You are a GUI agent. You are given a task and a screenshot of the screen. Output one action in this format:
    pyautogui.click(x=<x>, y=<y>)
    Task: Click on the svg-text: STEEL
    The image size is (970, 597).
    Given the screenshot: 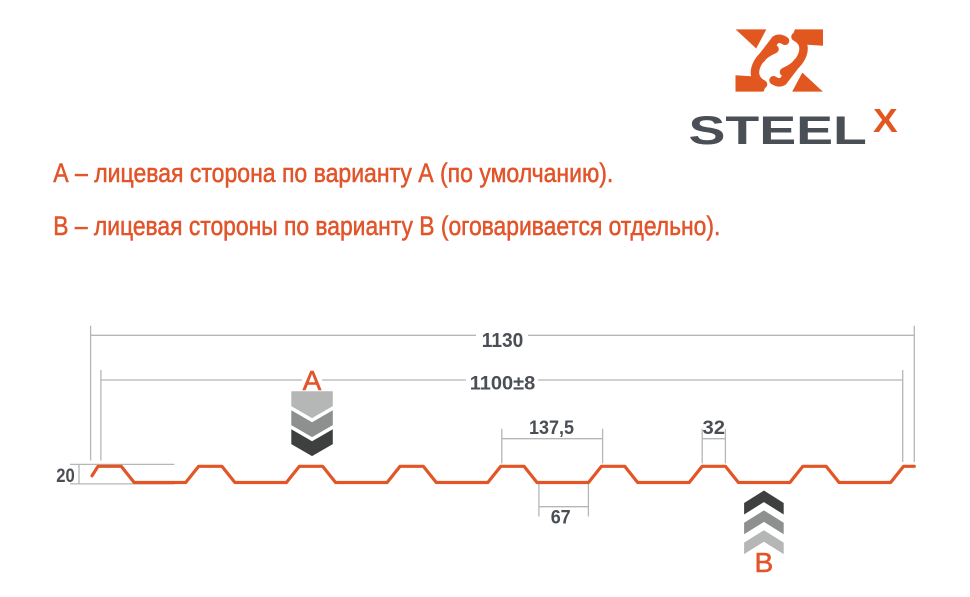 What is the action you would take?
    pyautogui.click(x=778, y=131)
    